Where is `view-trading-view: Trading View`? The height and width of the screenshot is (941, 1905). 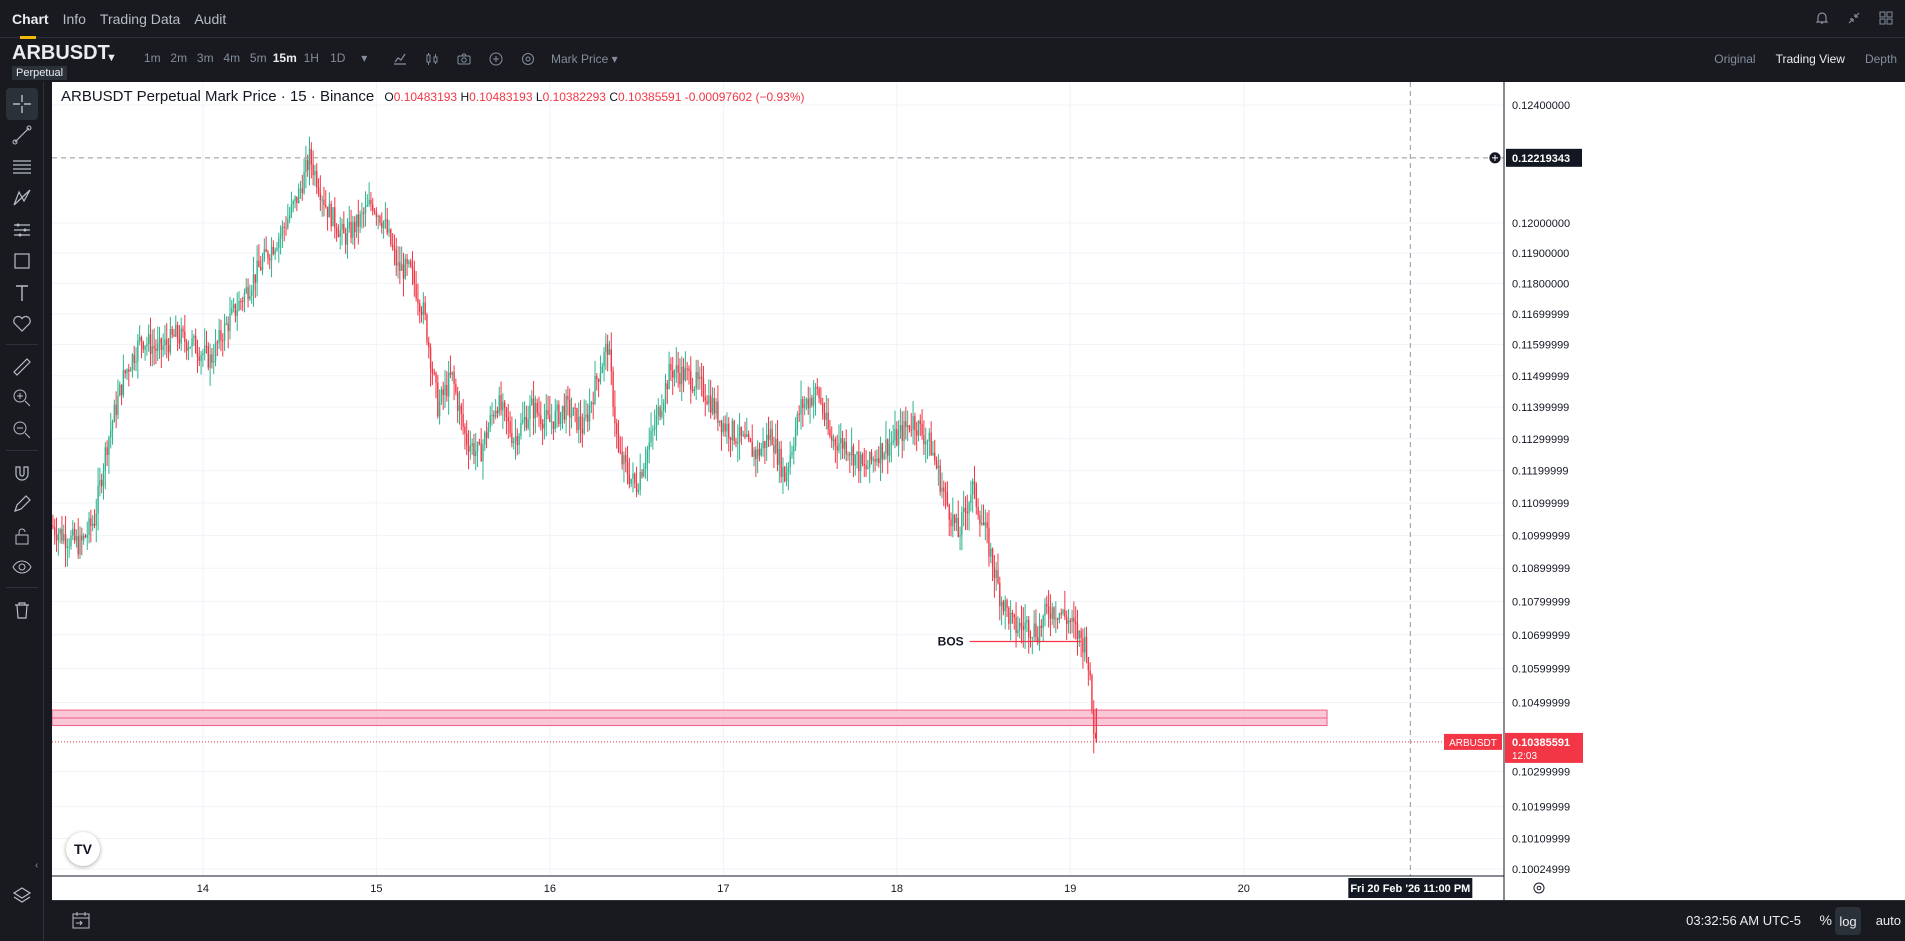
view-trading-view: Trading View is located at coordinates (1810, 59).